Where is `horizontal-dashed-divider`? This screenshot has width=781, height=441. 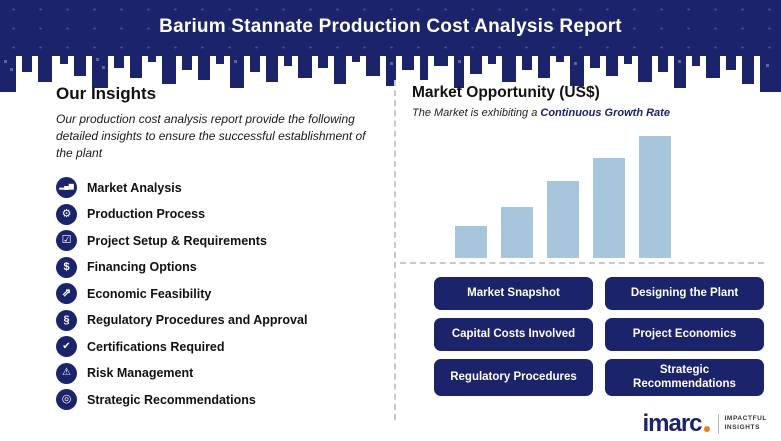
horizontal-dashed-divider is located at coordinates (582, 263).